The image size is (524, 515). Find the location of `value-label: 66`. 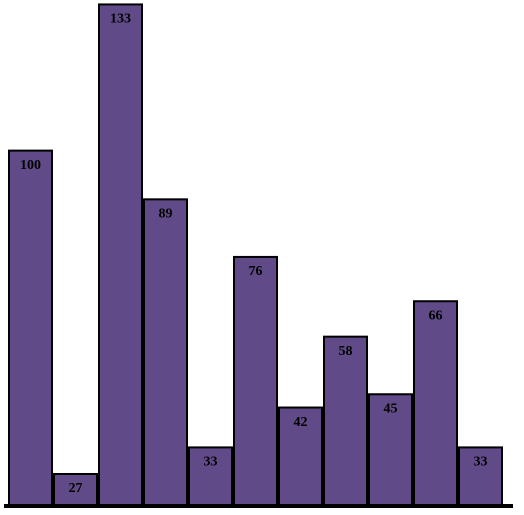

value-label: 66 is located at coordinates (436, 315).